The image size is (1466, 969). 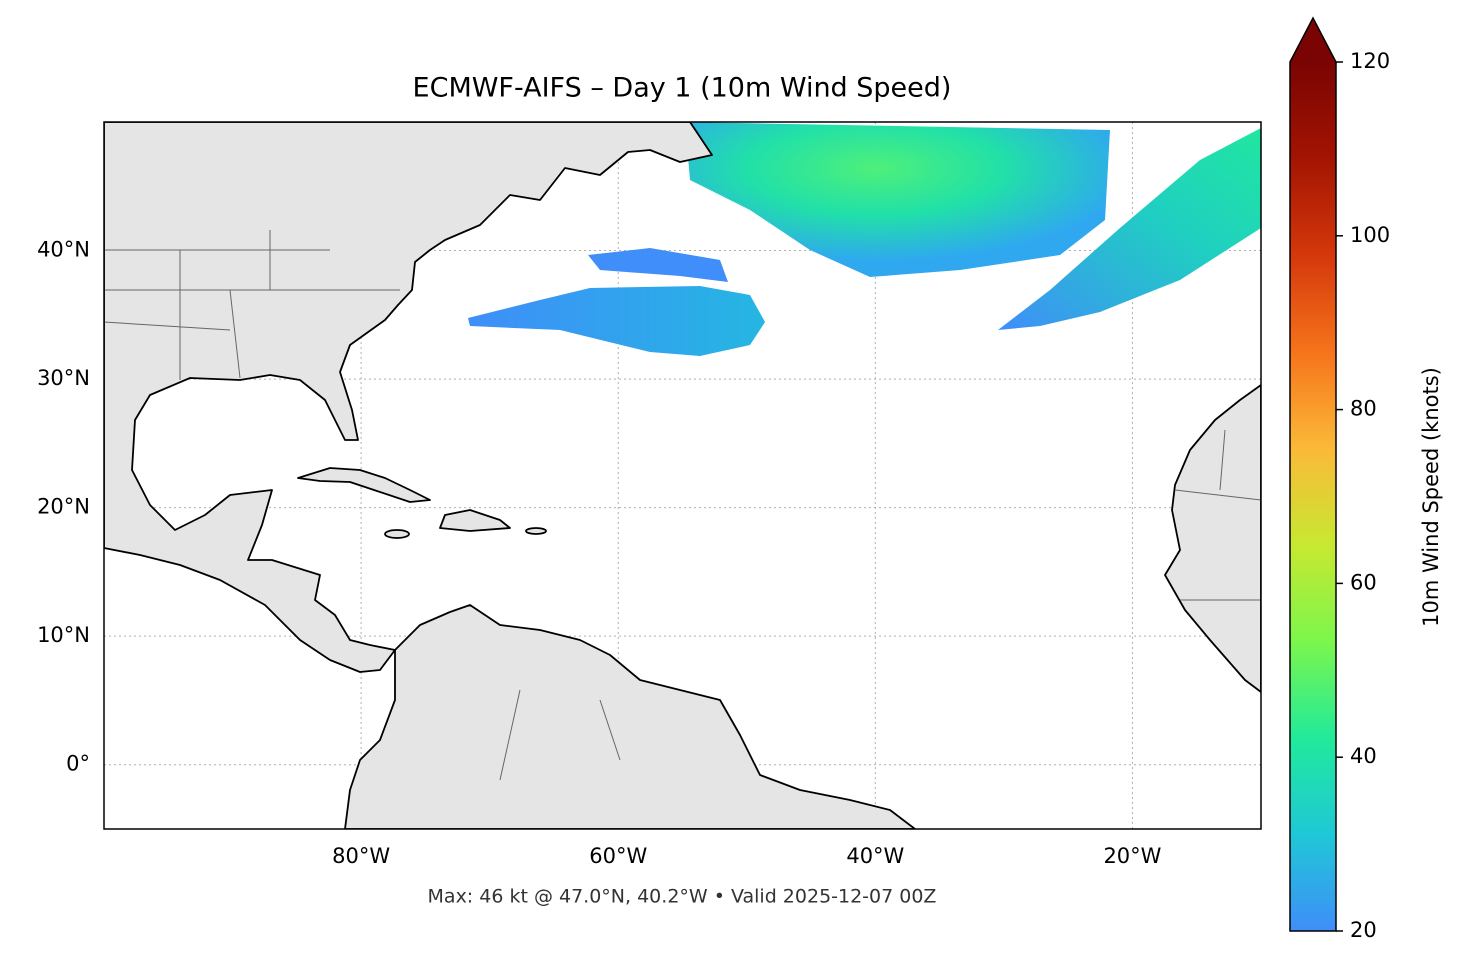 I want to click on jamaica, so click(x=397, y=534).